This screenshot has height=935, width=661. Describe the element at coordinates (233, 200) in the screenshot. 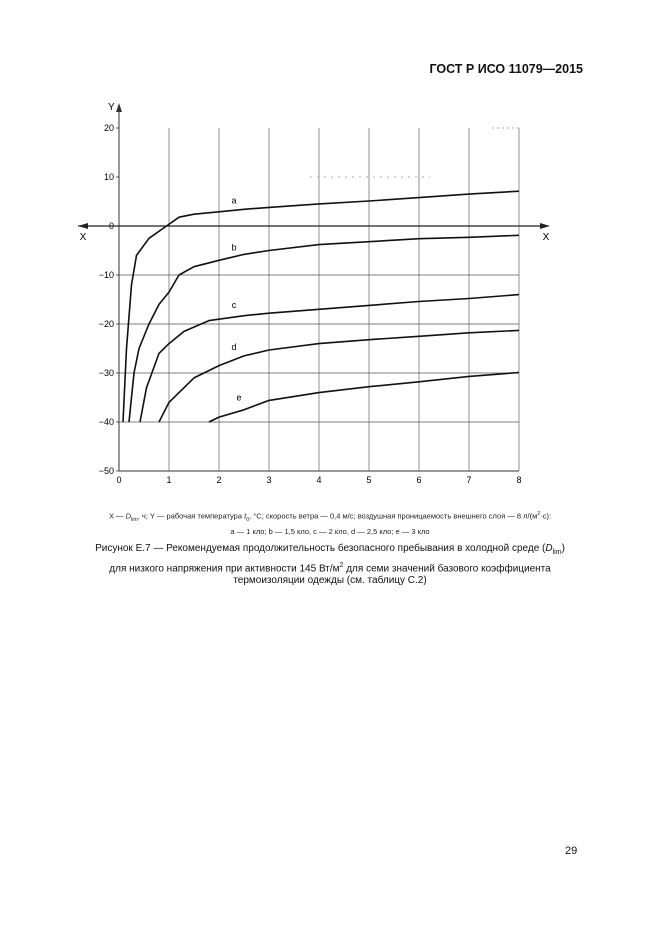

I see `series-label-a: a` at that location.